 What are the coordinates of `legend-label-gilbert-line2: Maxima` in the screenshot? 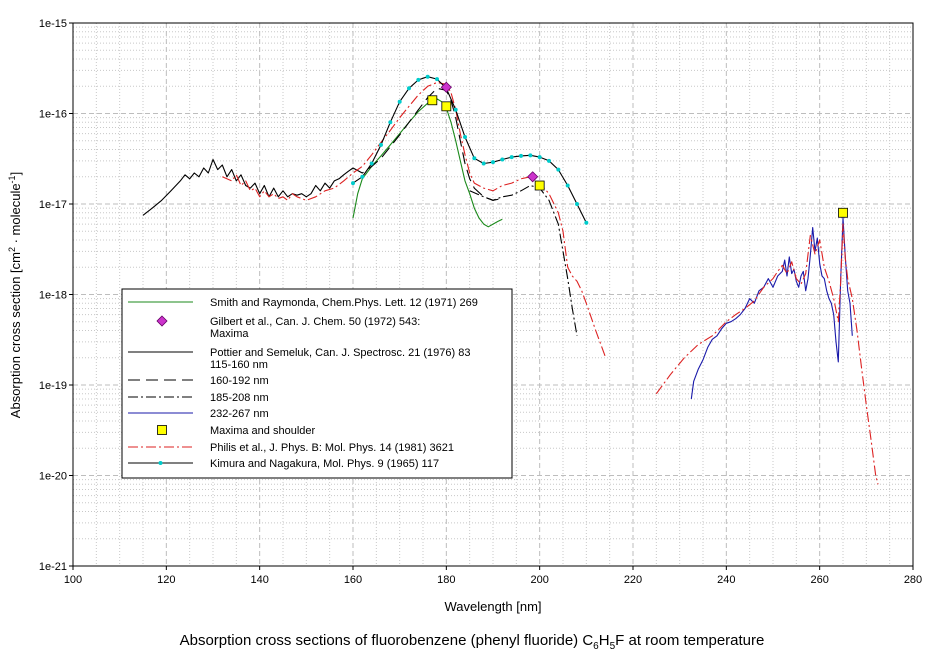 It's located at (229, 334).